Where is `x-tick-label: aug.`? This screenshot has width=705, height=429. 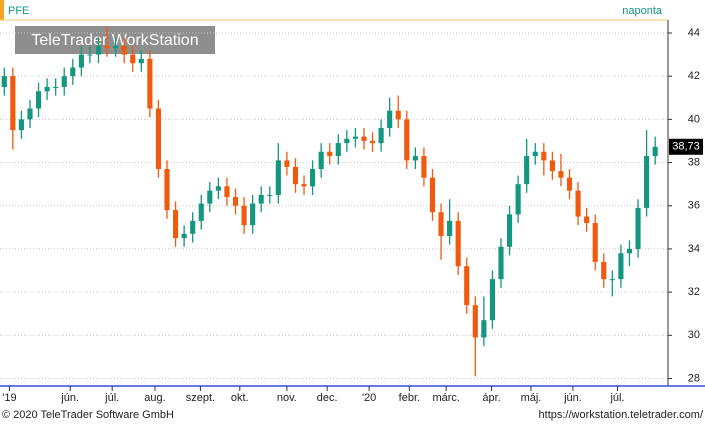 x-tick-label: aug. is located at coordinates (154, 398).